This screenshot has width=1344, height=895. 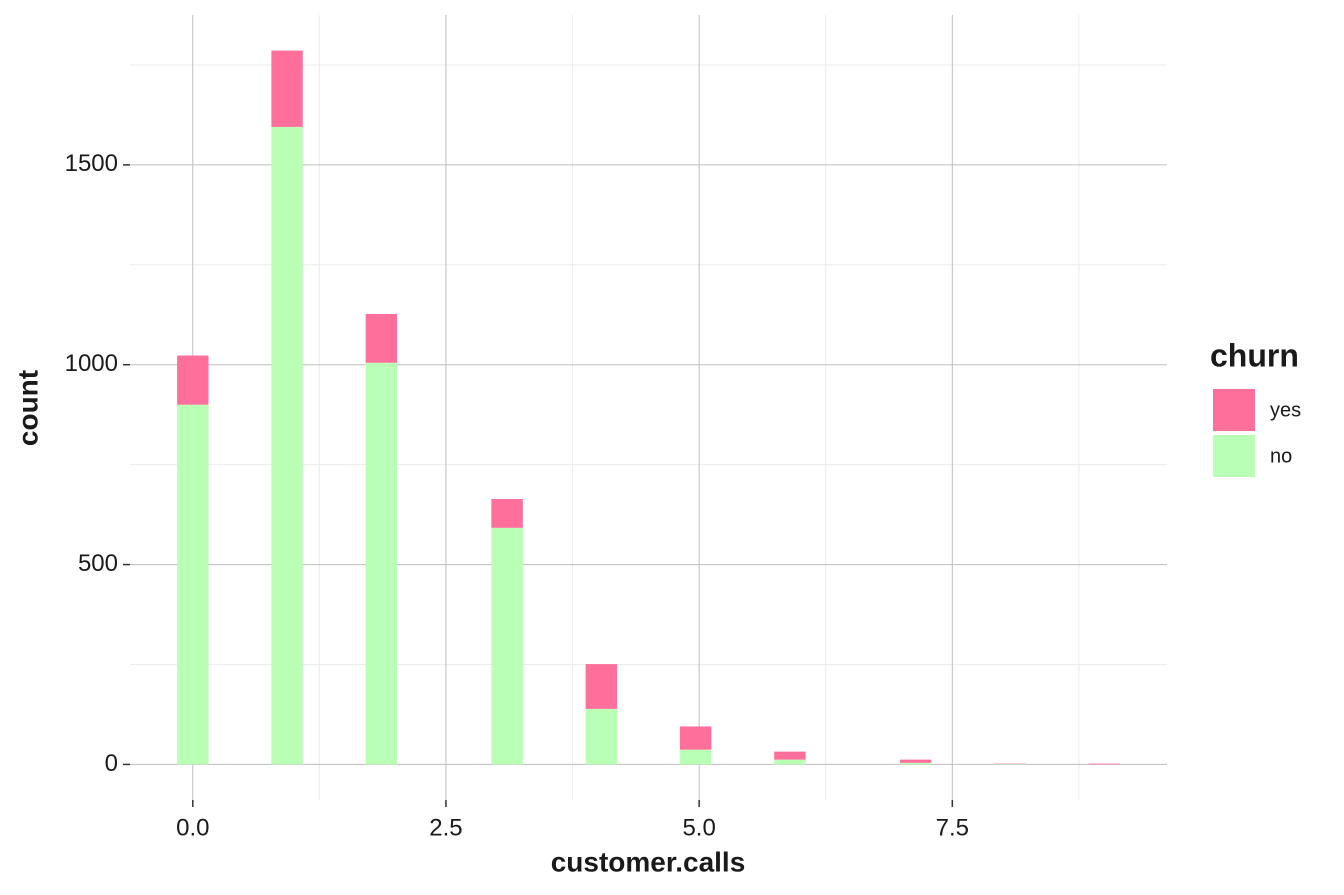 What do you see at coordinates (698, 827) in the screenshot?
I see `x-tick-label: 5.0` at bounding box center [698, 827].